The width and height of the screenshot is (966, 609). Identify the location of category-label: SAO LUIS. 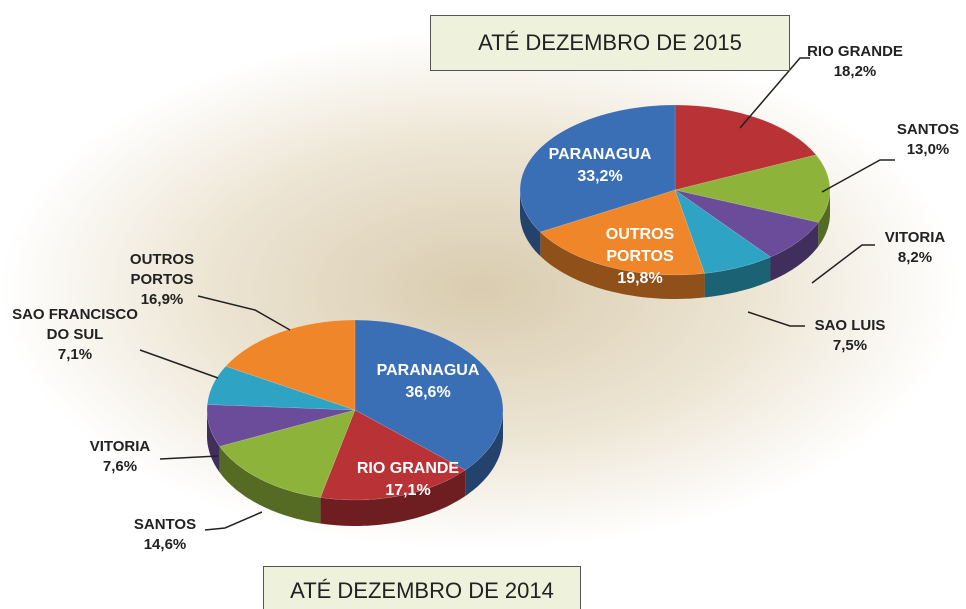
(850, 325).